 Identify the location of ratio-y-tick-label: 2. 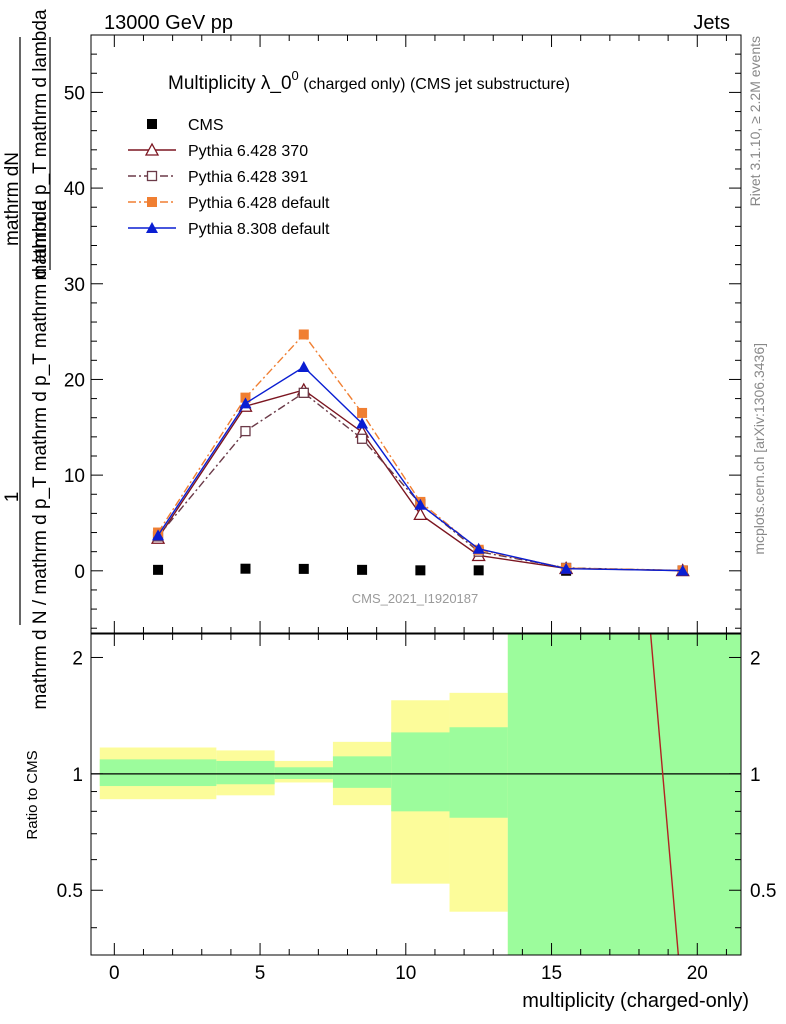
(77, 658).